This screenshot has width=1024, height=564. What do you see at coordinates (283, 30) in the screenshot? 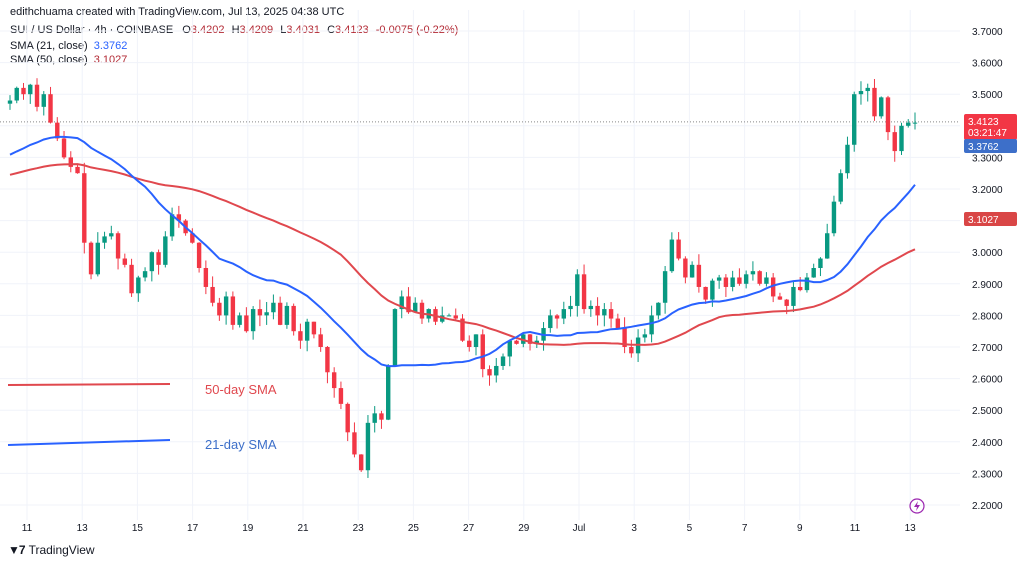
I see `low-label: L` at bounding box center [283, 30].